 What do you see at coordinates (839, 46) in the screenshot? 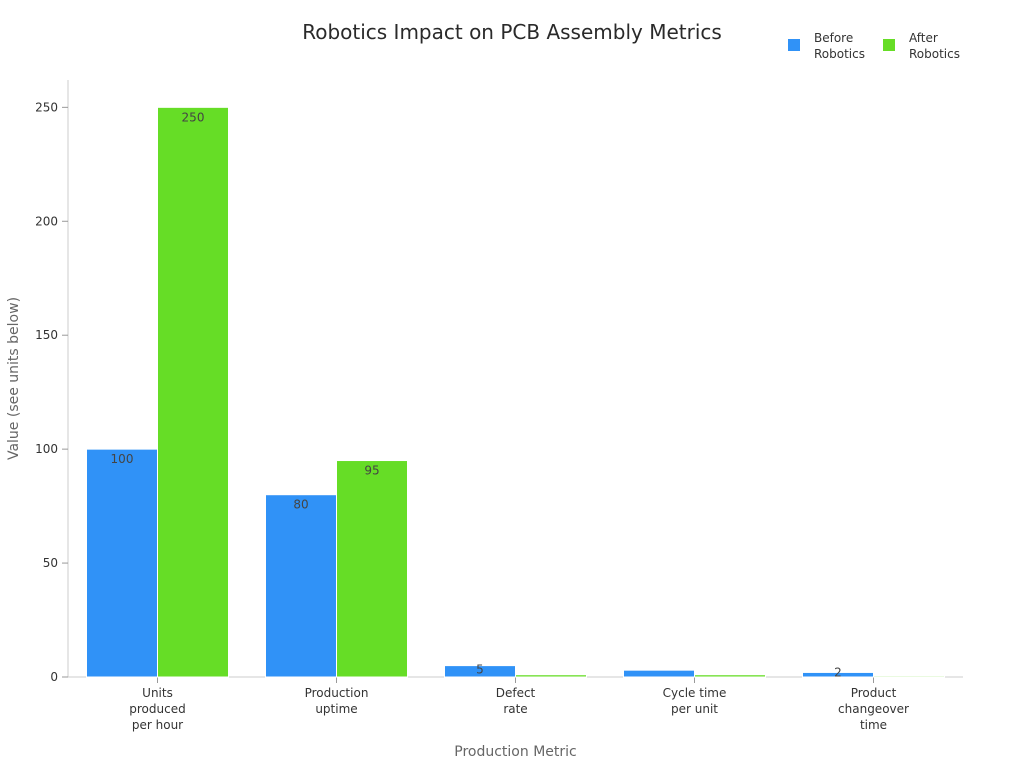
I see `legend-label-before: Before Robotics` at bounding box center [839, 46].